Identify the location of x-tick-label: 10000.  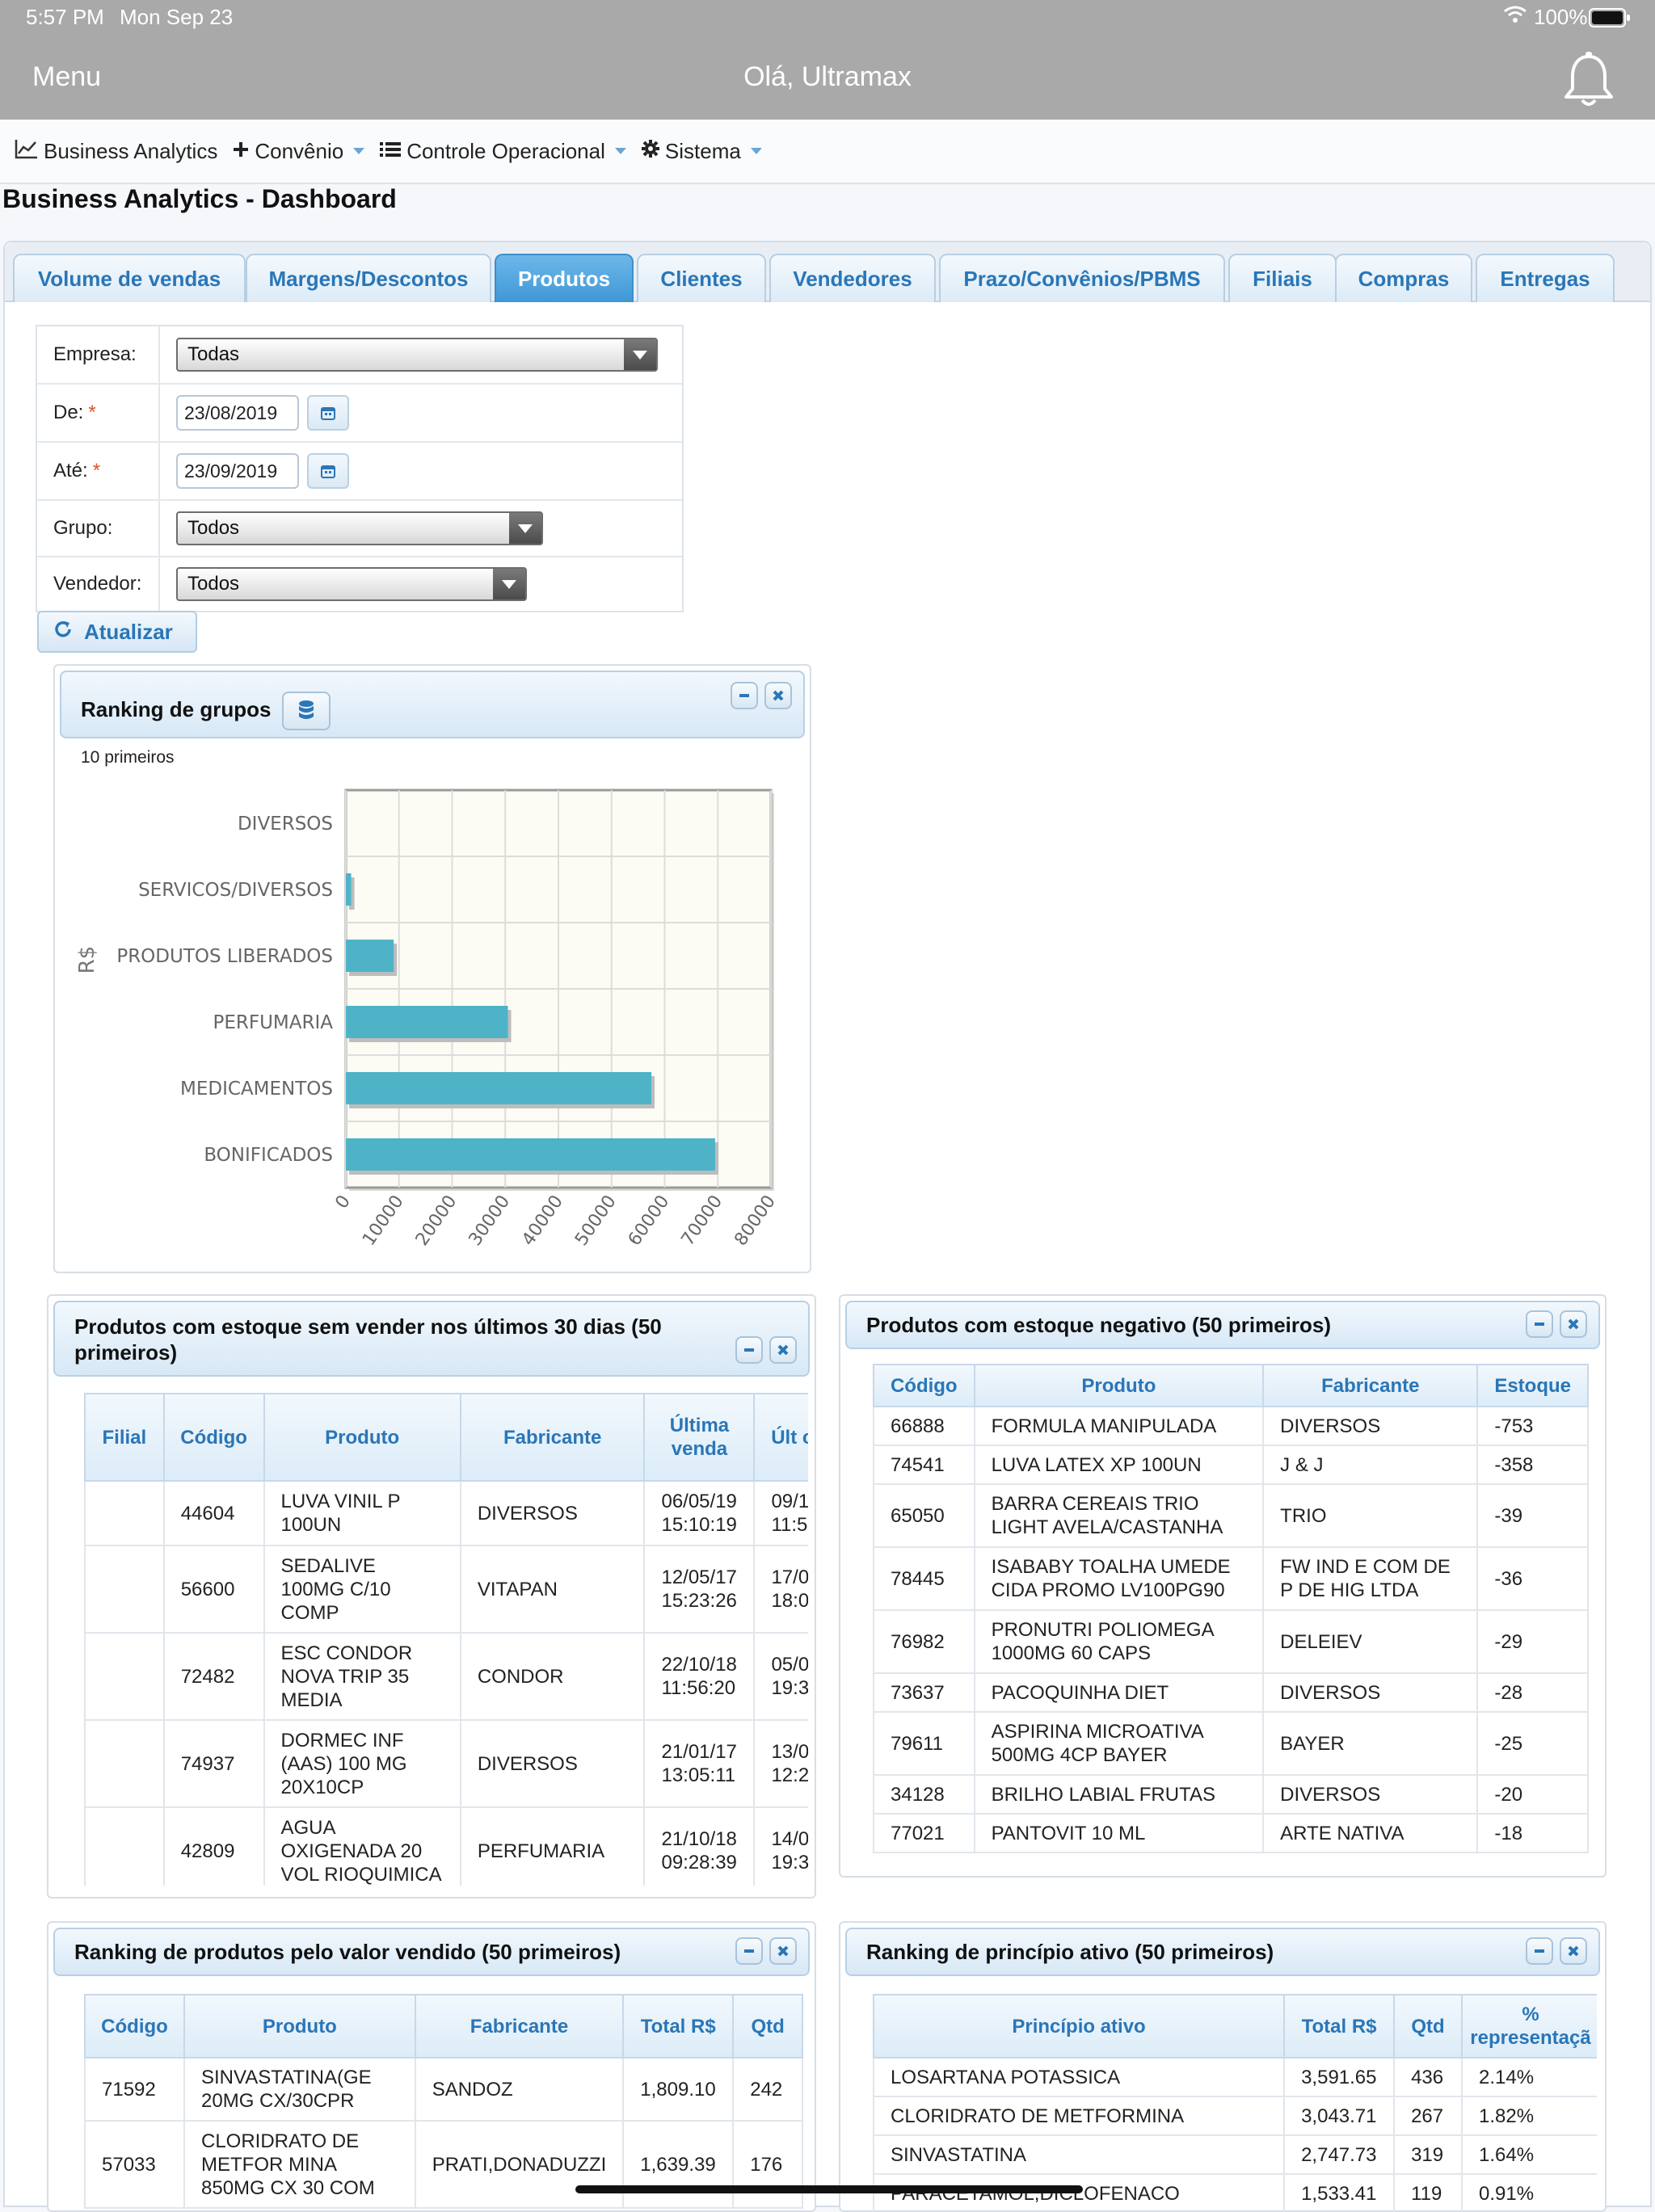
(383, 1221).